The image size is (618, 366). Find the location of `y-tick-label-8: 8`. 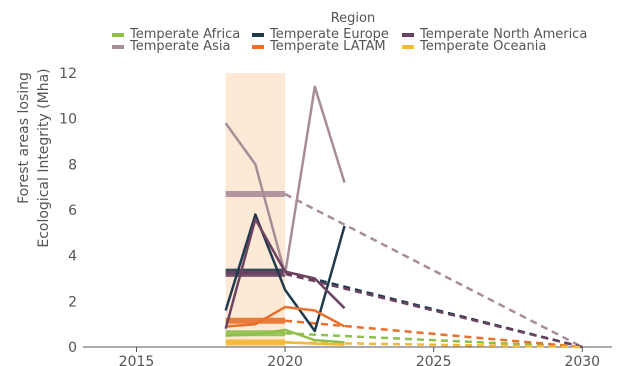

y-tick-label-8: 8 is located at coordinates (72, 165).